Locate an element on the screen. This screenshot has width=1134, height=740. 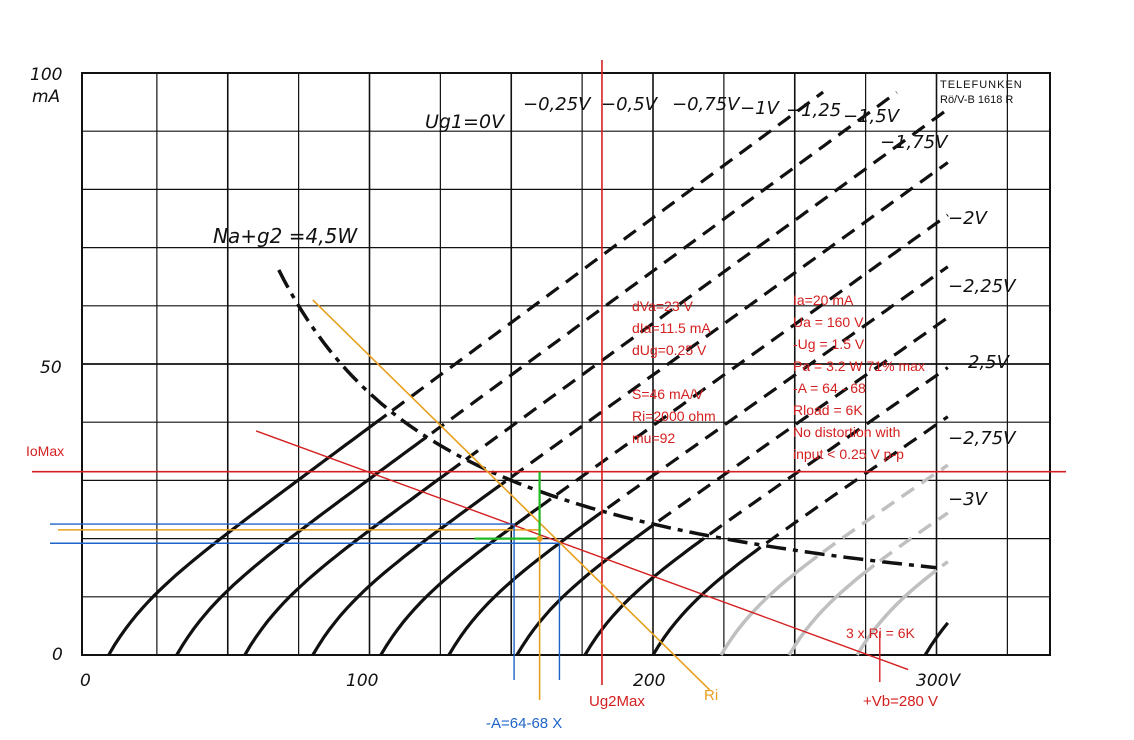
curve-label-ug-175: −1,75V is located at coordinates (914, 142).